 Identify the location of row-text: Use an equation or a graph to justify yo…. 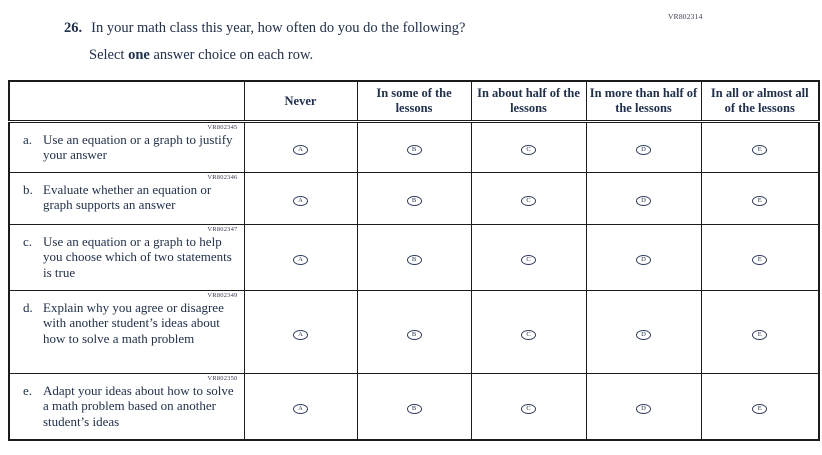
(138, 147).